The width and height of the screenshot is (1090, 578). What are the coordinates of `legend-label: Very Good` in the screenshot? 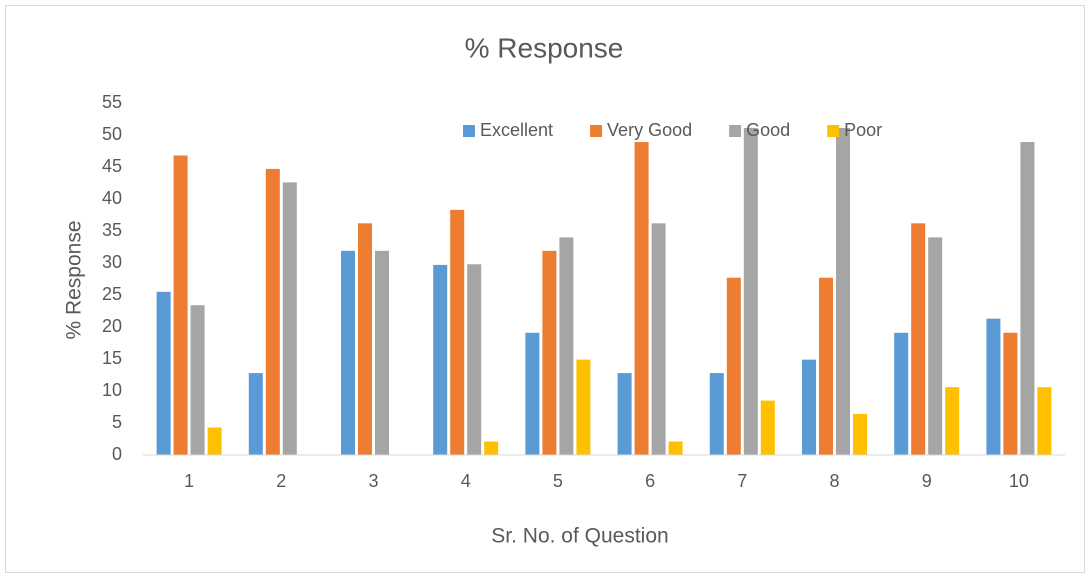 It's located at (649, 130).